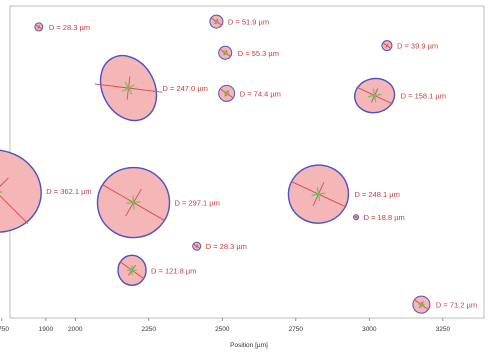 The height and width of the screenshot is (359, 496). What do you see at coordinates (173, 270) in the screenshot?
I see `particle-diameter-label: D = 121.8 µm` at bounding box center [173, 270].